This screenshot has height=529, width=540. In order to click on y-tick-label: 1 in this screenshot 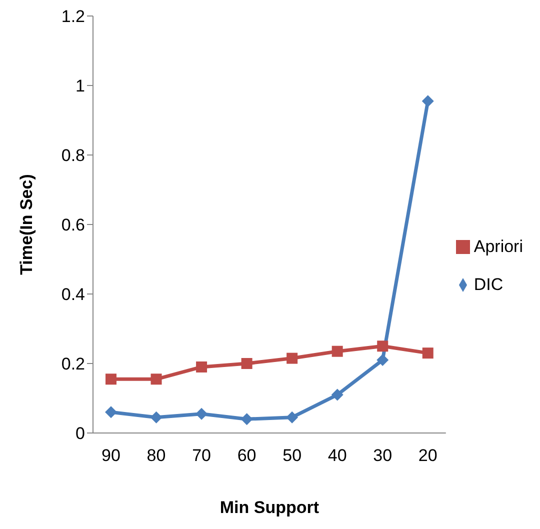, I will do `click(80, 86)`.